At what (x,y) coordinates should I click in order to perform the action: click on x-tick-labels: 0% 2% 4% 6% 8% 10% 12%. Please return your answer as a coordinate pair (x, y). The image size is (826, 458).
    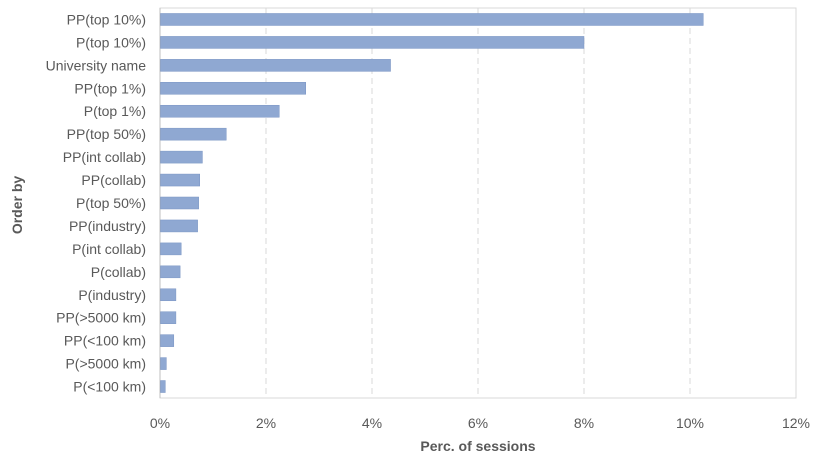
    Looking at the image, I should click on (480, 423).